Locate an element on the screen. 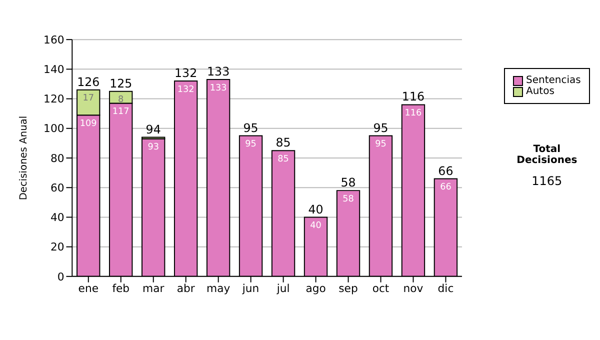 The width and height of the screenshot is (600, 340). total-label: 132 is located at coordinates (186, 73).